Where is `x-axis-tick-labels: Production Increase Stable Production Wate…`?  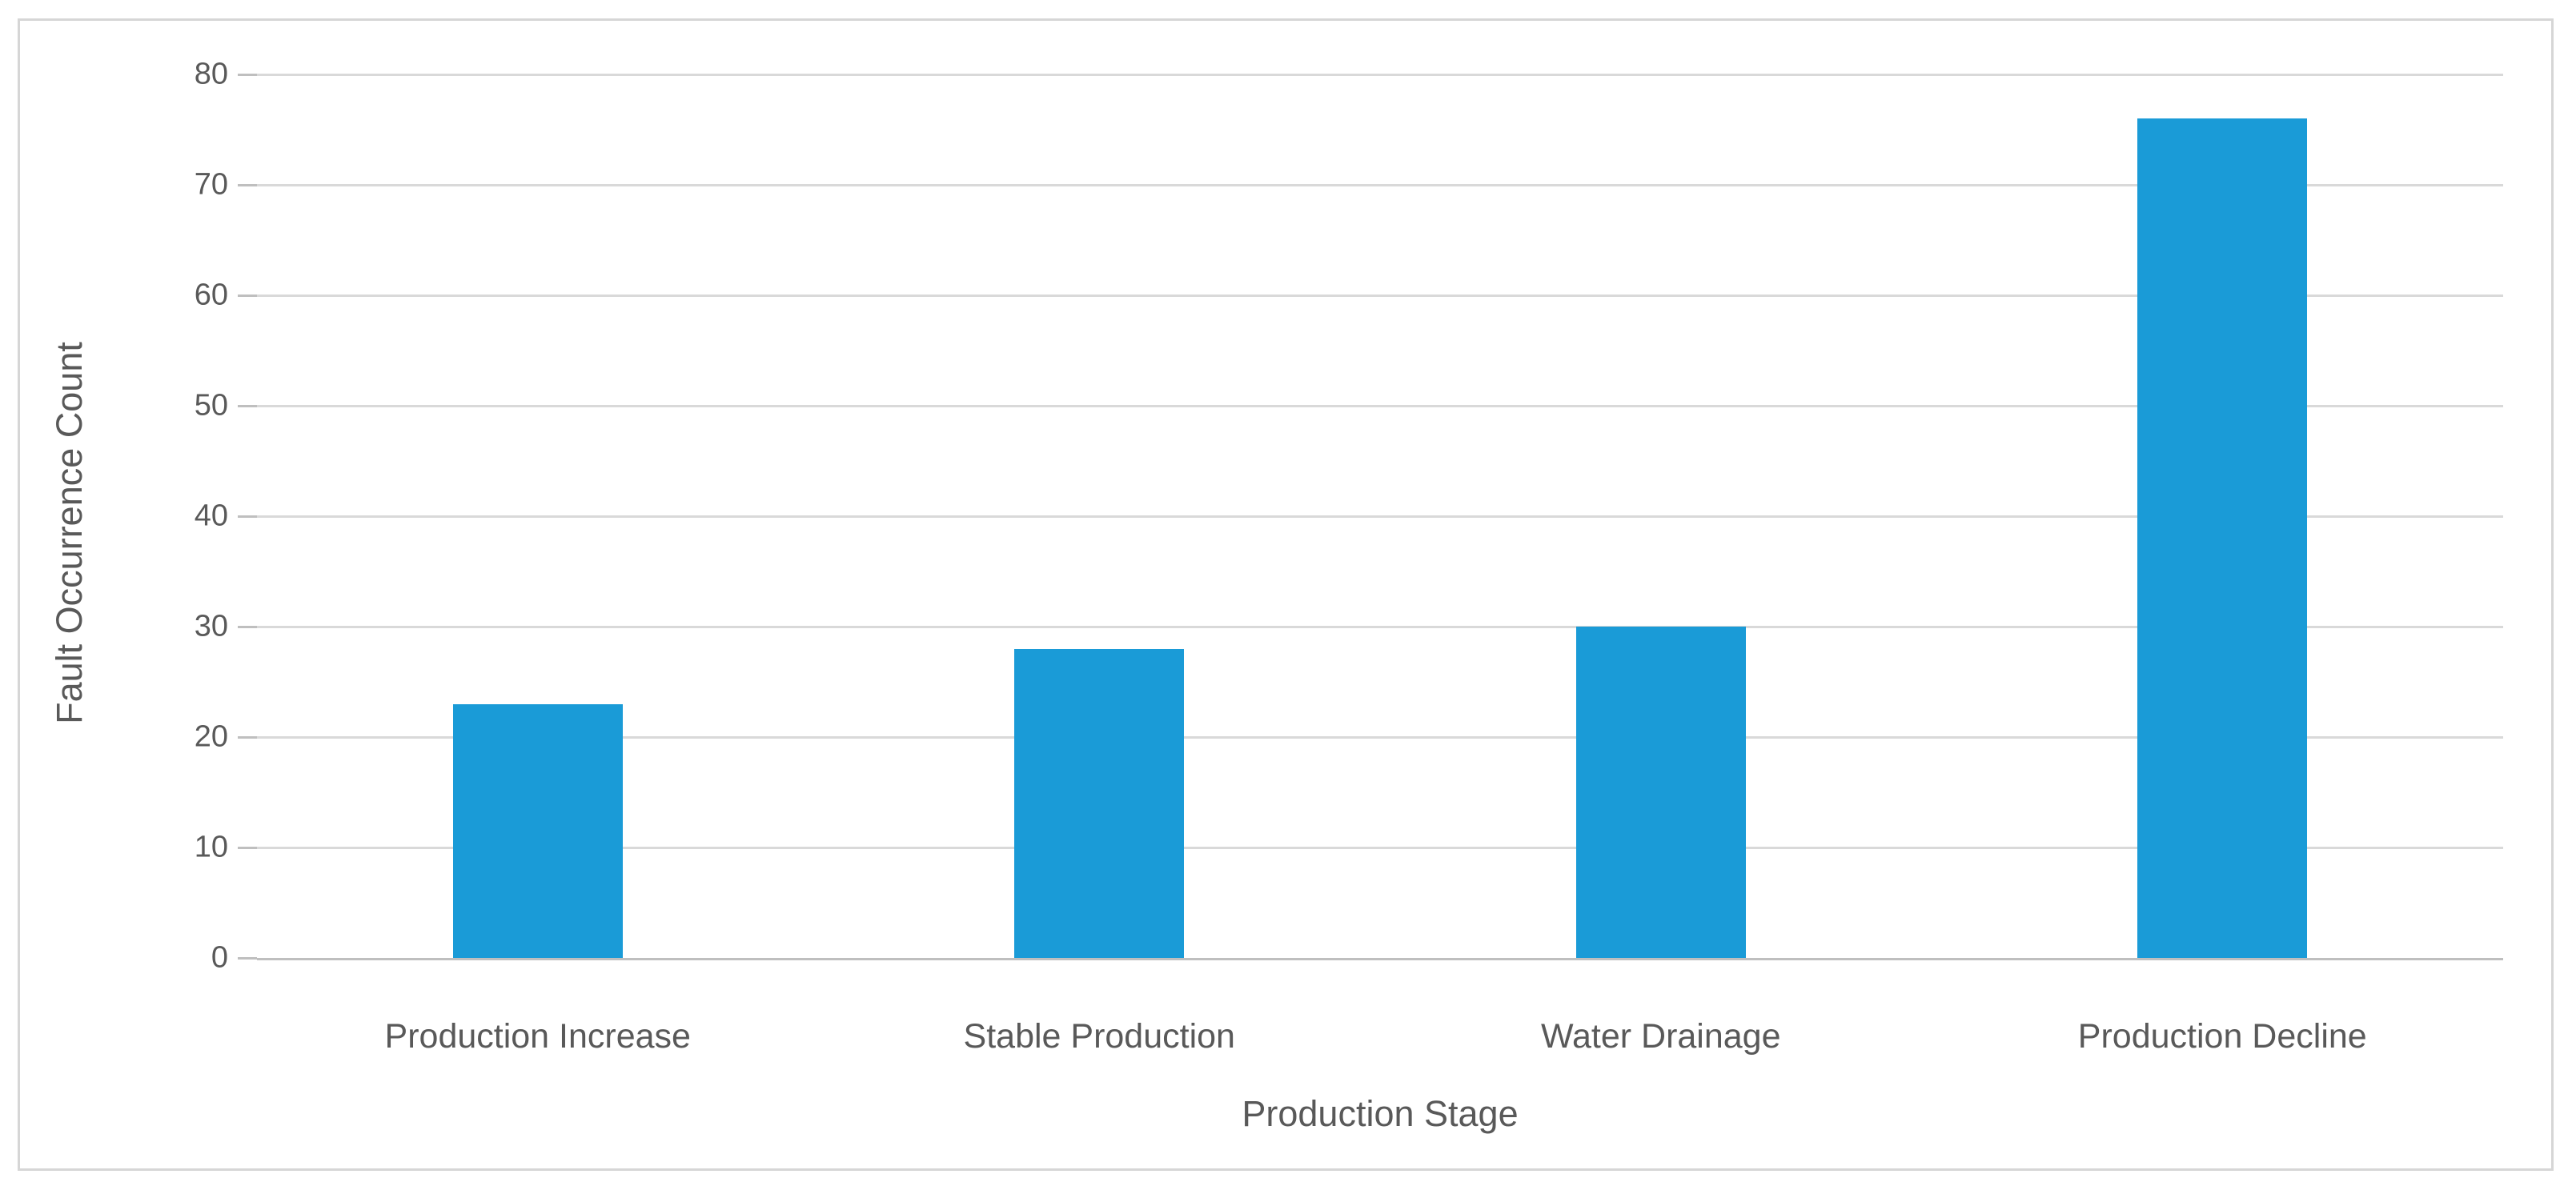 x-axis-tick-labels: Production Increase Stable Production Wate… is located at coordinates (1380, 1041).